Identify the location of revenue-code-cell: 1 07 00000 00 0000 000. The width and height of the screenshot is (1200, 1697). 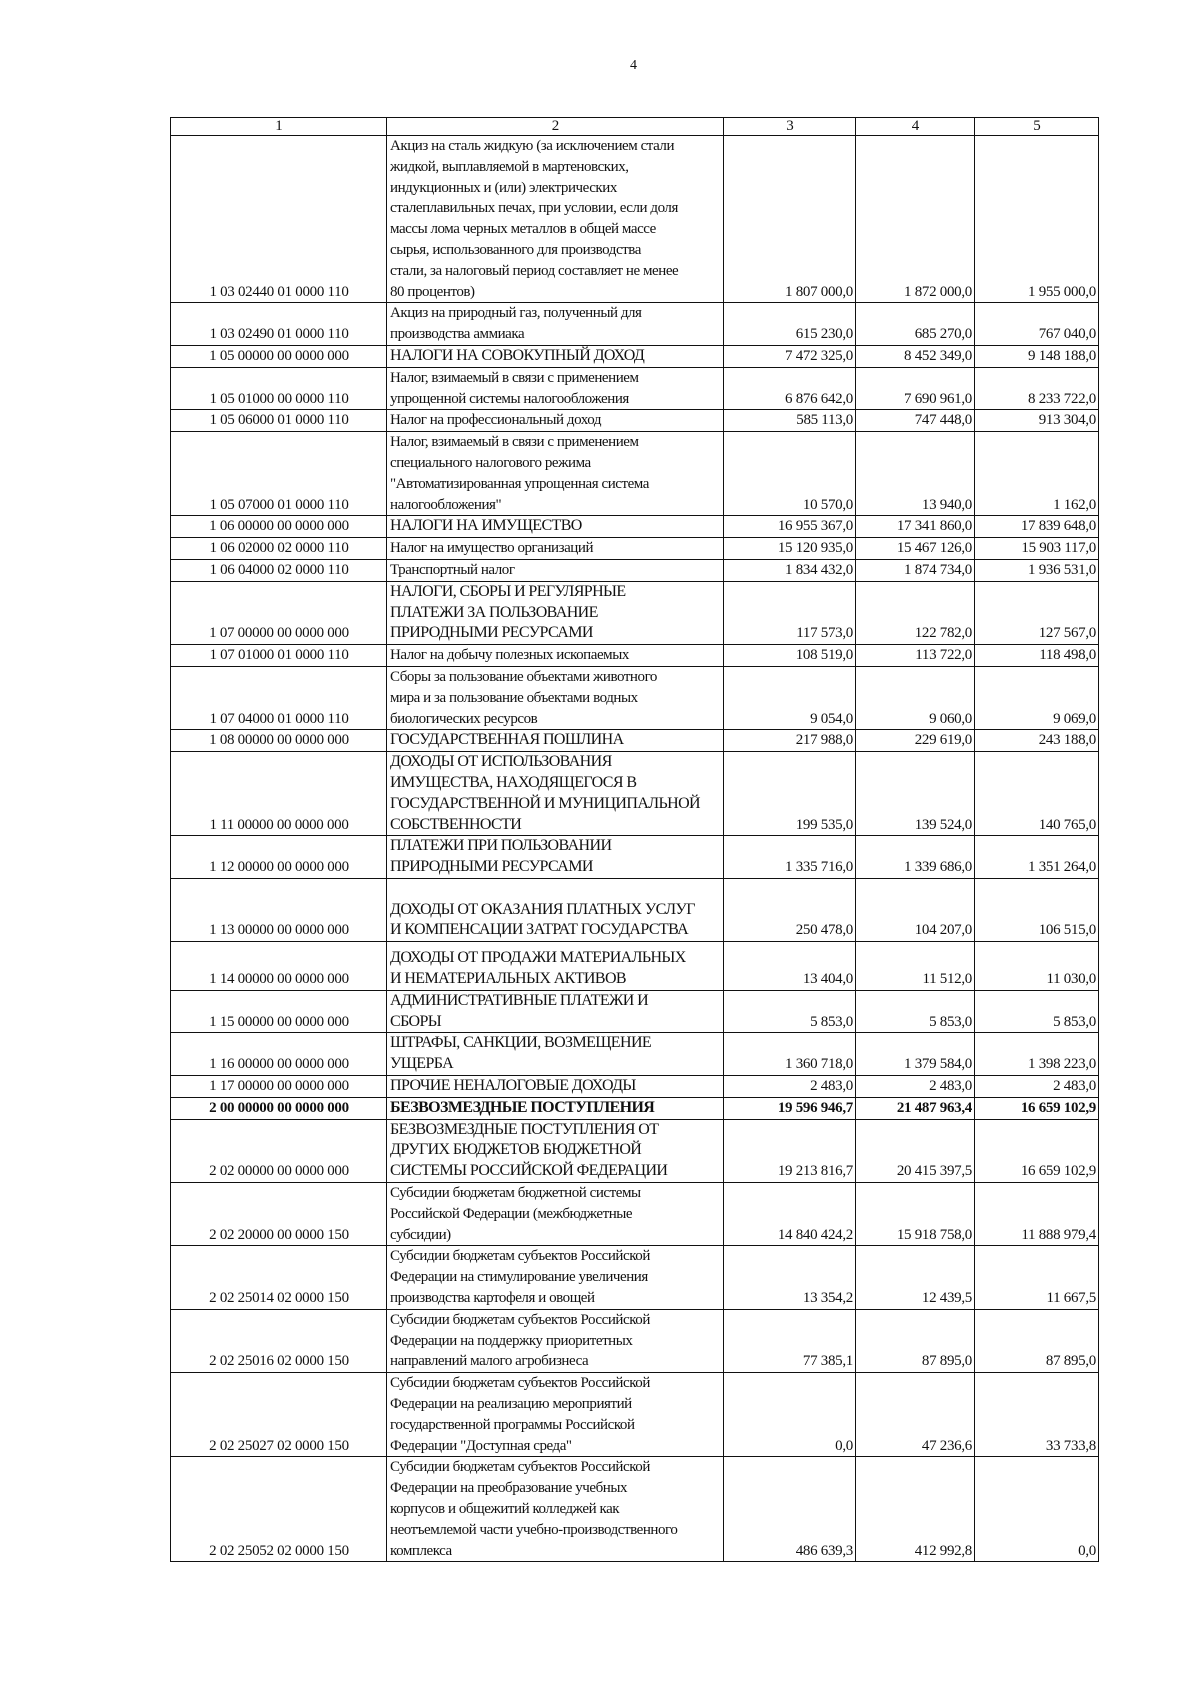
(278, 613).